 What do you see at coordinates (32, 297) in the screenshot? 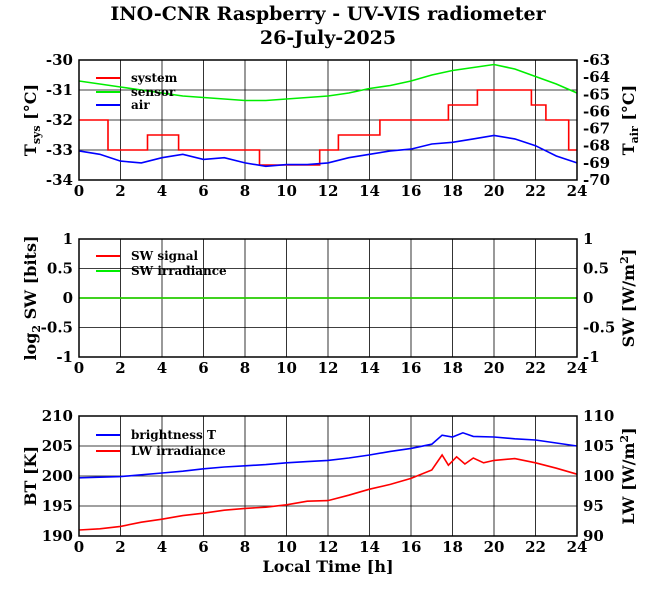
I see `y-axis-label: log2 SW [bits]` at bounding box center [32, 297].